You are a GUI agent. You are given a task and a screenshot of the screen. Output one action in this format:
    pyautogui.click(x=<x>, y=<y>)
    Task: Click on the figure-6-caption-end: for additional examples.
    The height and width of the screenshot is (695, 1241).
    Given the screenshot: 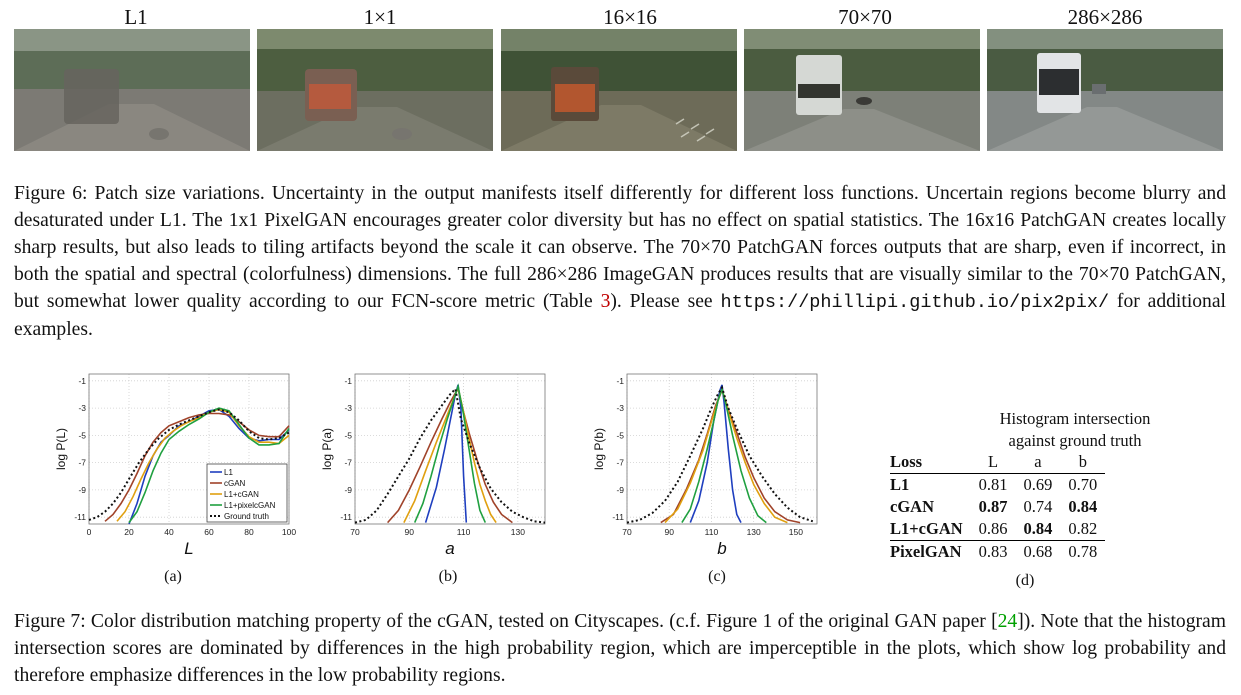 What is the action you would take?
    pyautogui.click(x=620, y=315)
    